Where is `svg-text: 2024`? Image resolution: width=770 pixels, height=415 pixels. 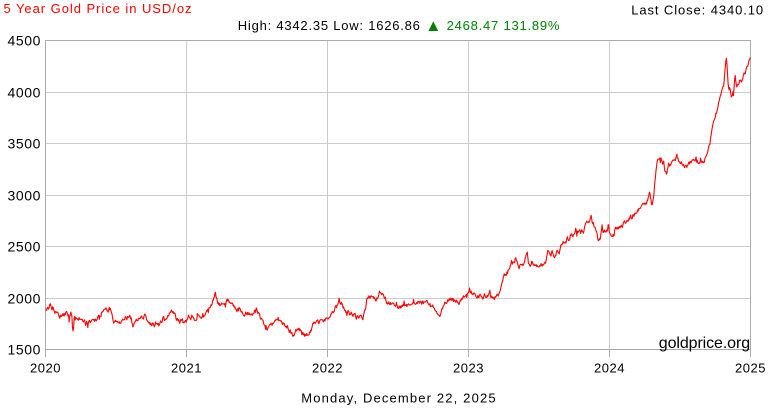 svg-text: 2024 is located at coordinates (609, 367).